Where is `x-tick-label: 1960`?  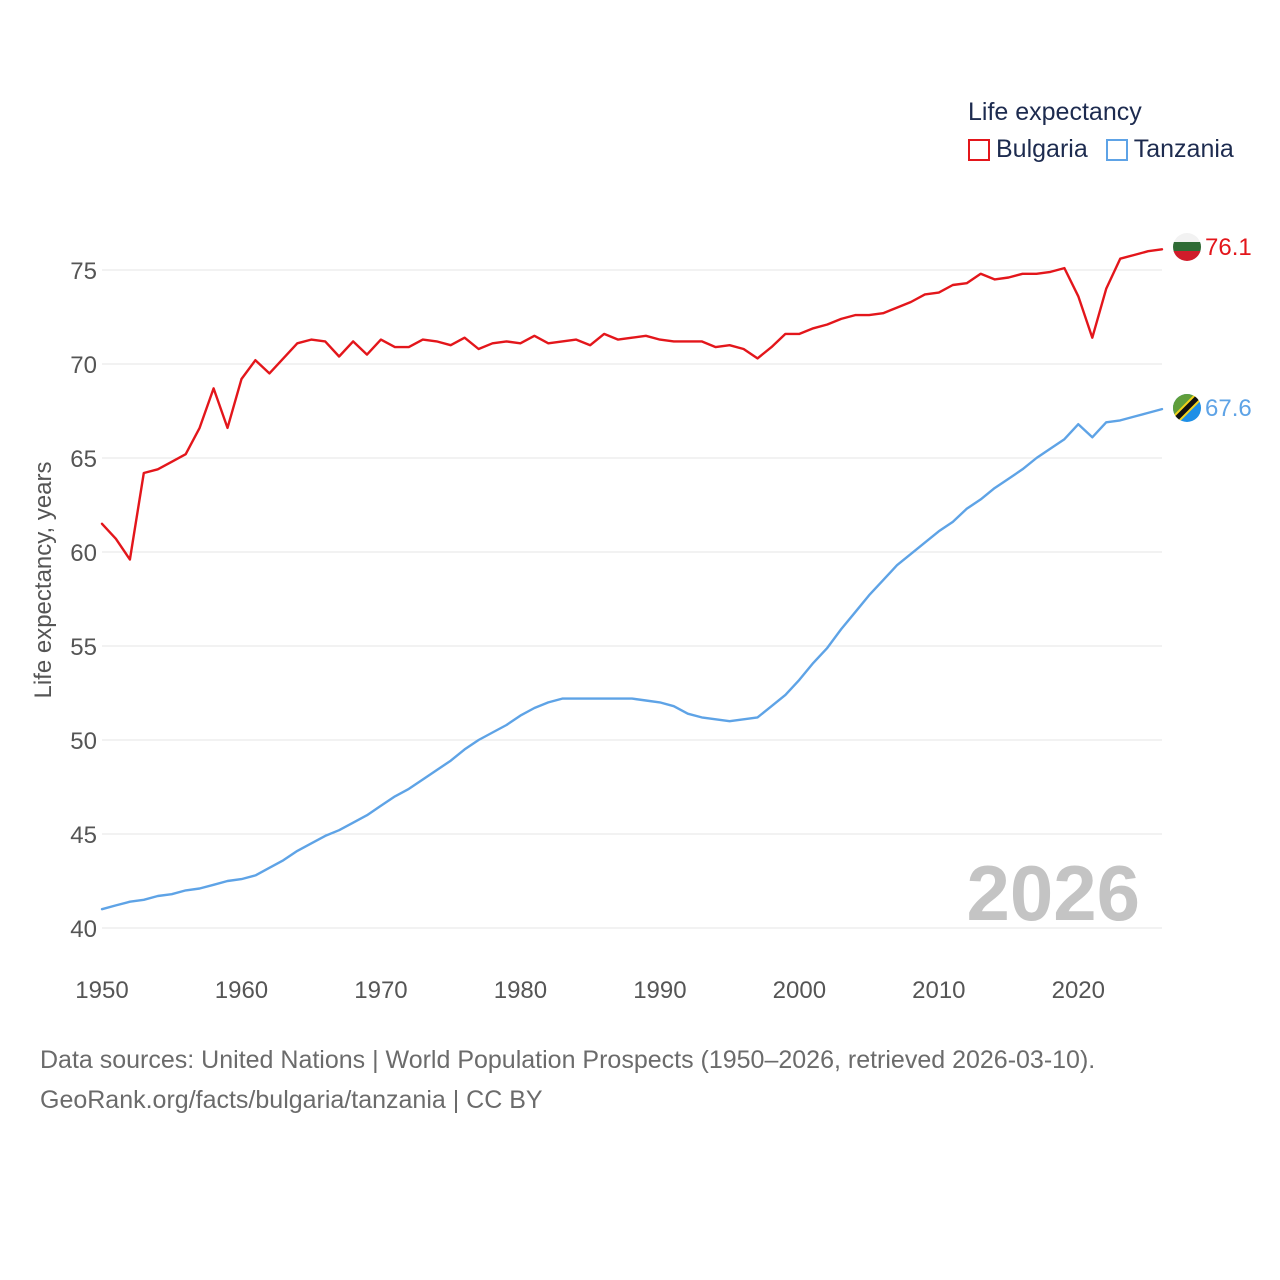
x-tick-label: 1960 is located at coordinates (241, 990).